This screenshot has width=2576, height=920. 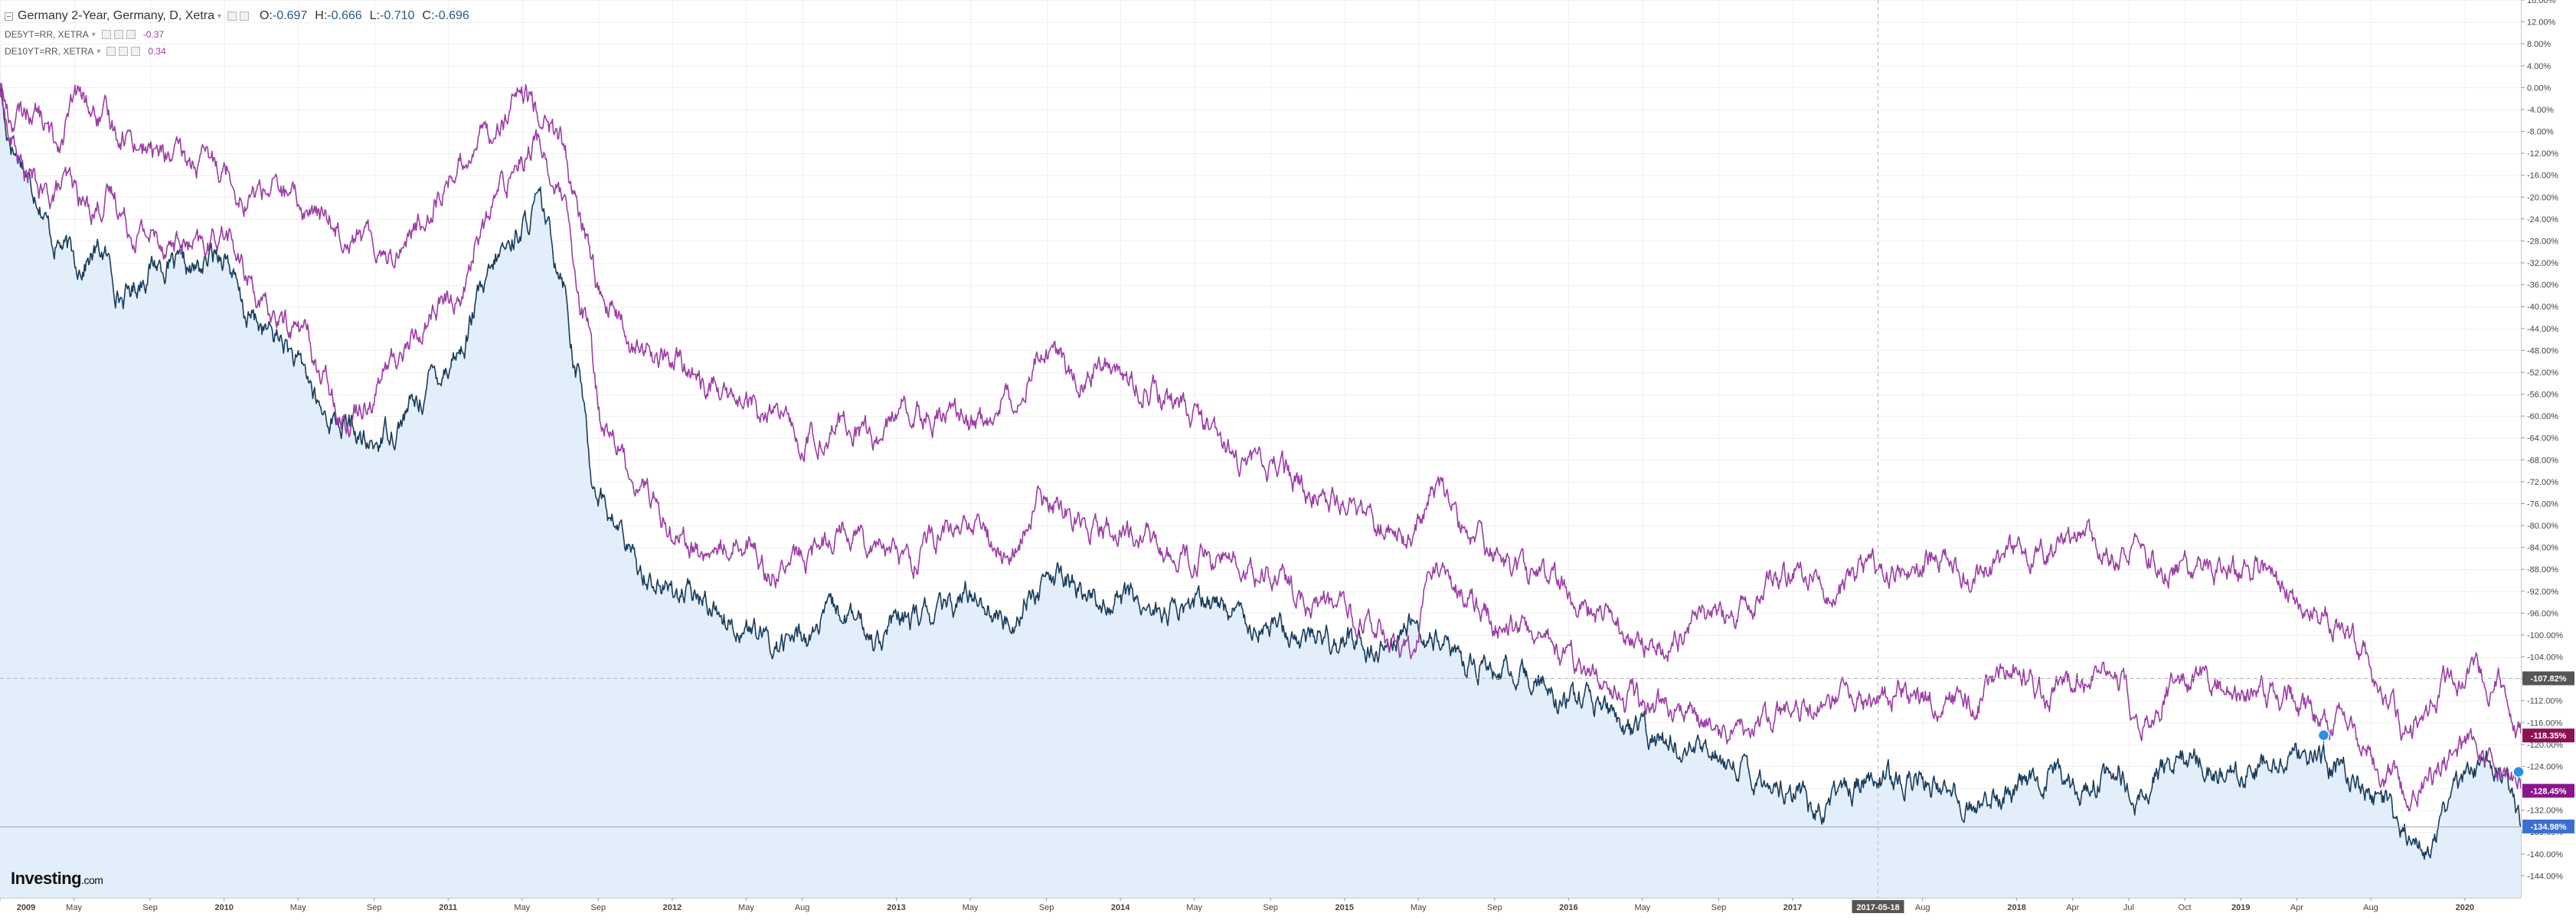 I want to click on low-label: L:, so click(x=375, y=15).